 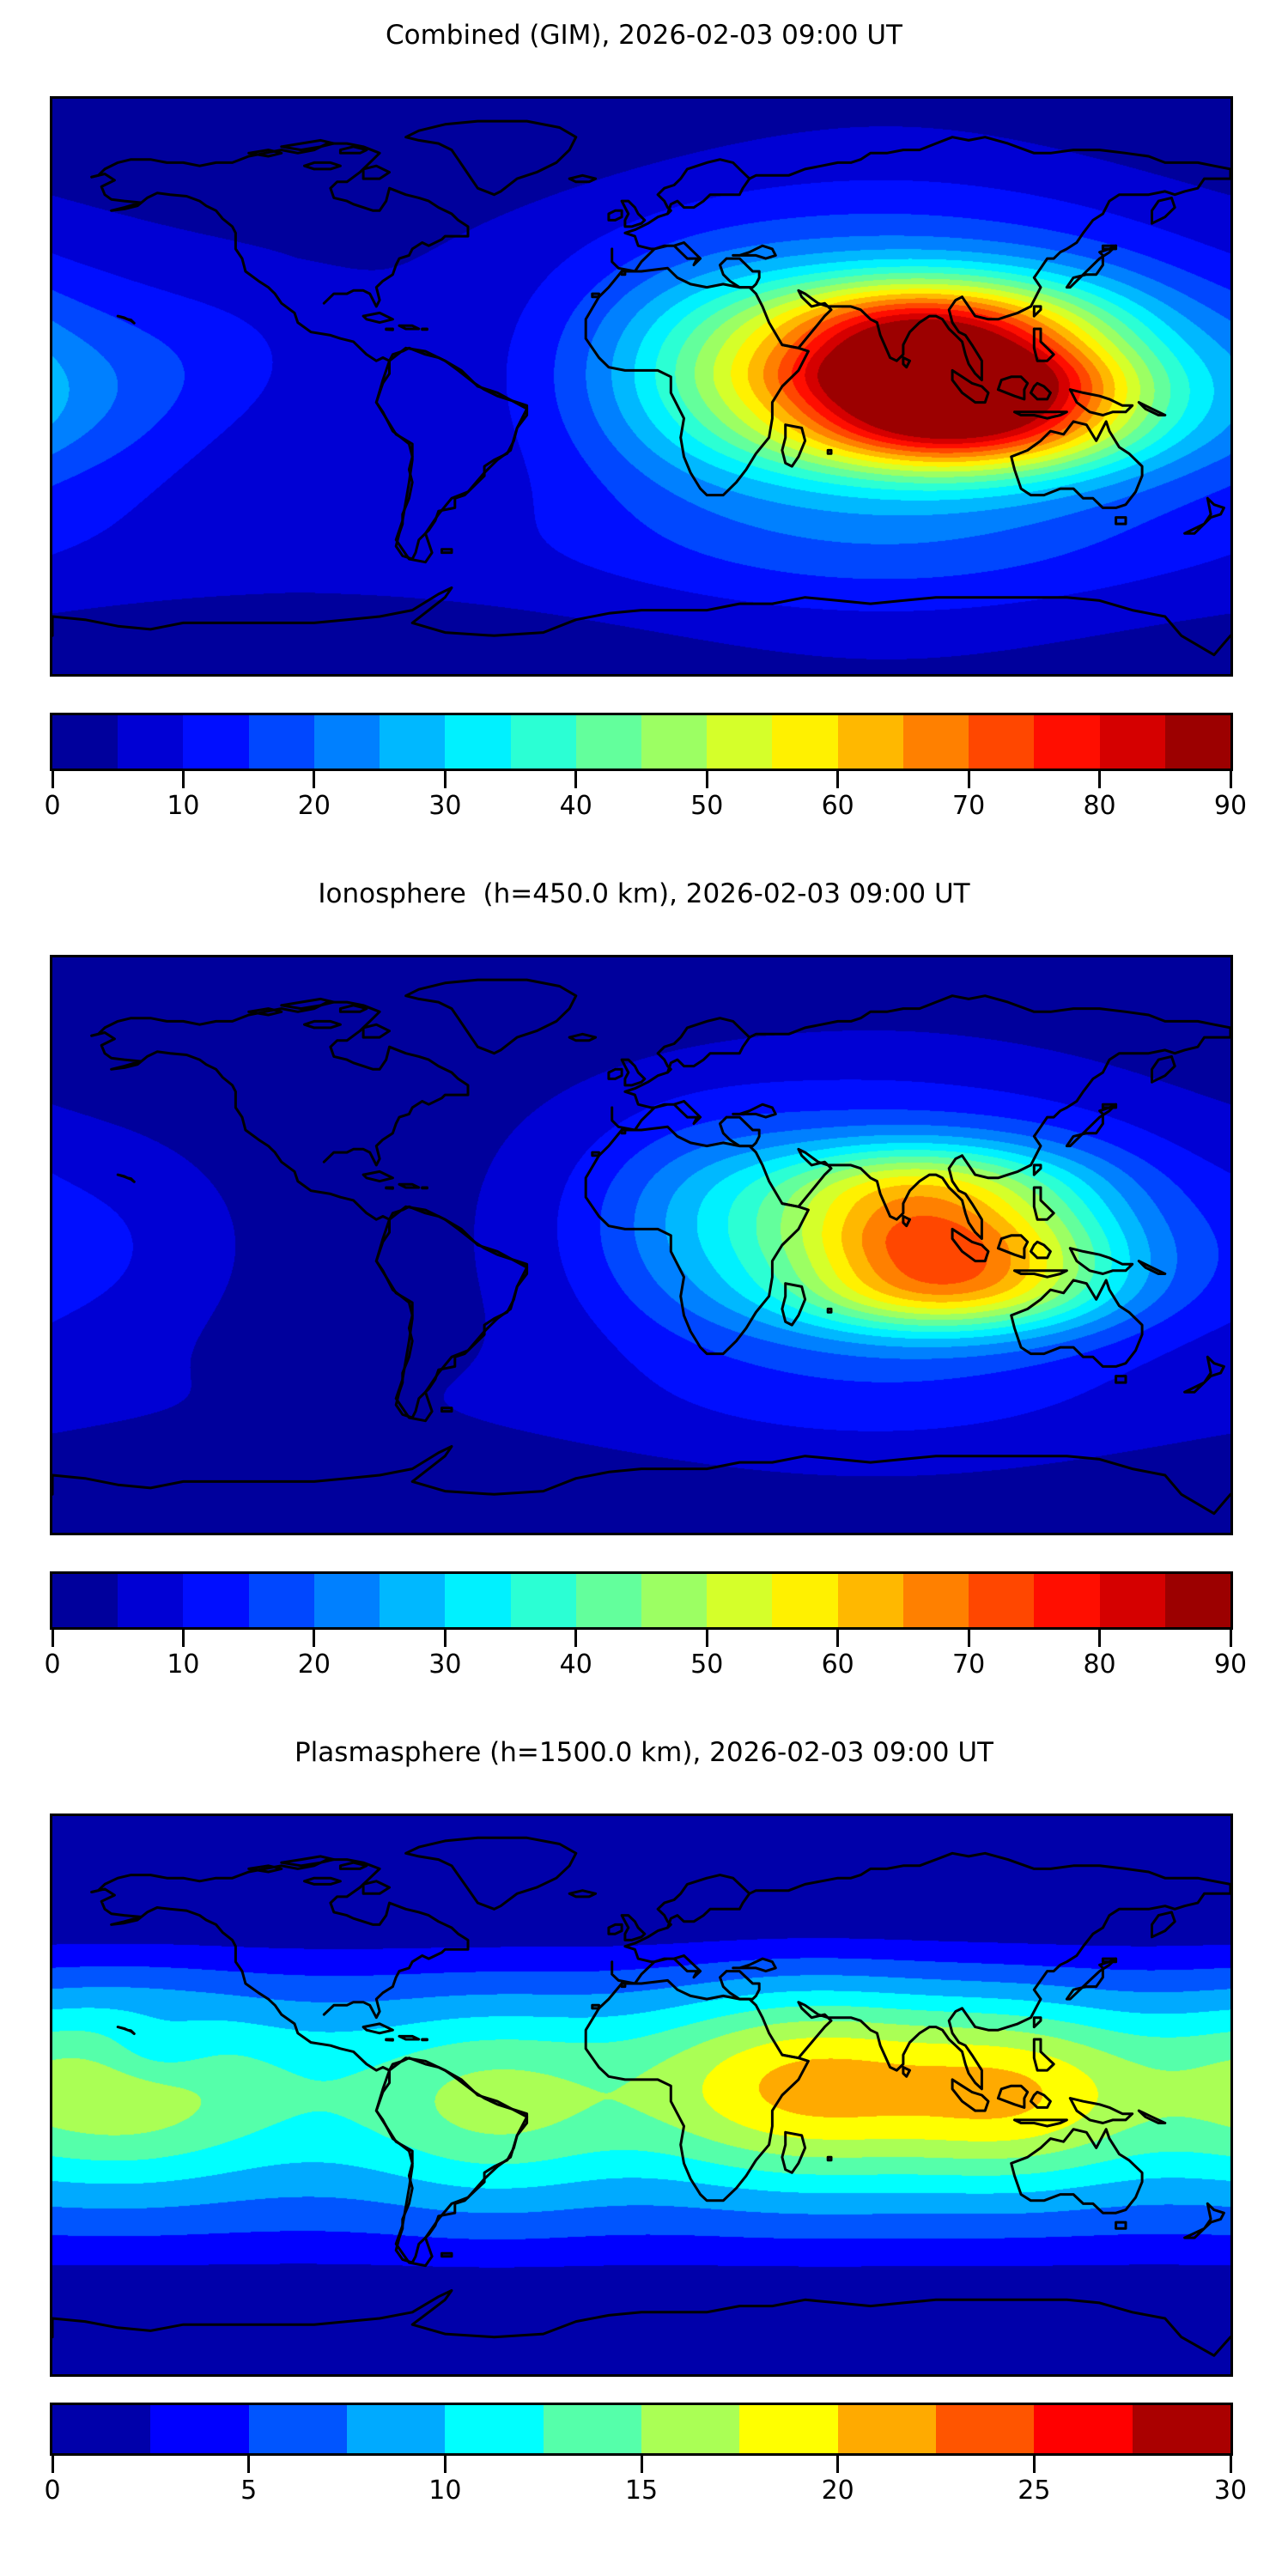 What do you see at coordinates (645, 768) in the screenshot?
I see `colorbar-combined-gim: 0 10 20 30 40 50 60 70 80 90` at bounding box center [645, 768].